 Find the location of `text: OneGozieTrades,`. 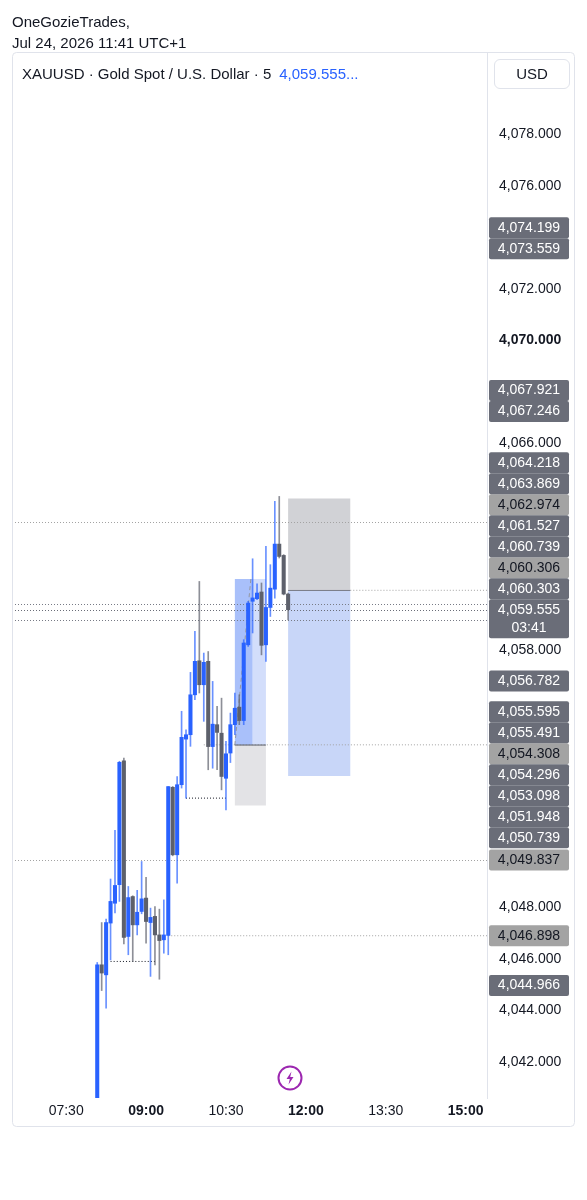

text: OneGozieTrades, is located at coordinates (71, 22).